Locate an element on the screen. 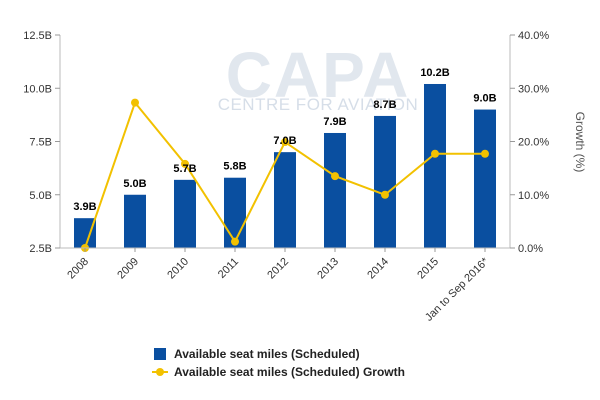 Image resolution: width=600 pixels, height=400 pixels. bar-value-label: 5.8B is located at coordinates (234, 167).